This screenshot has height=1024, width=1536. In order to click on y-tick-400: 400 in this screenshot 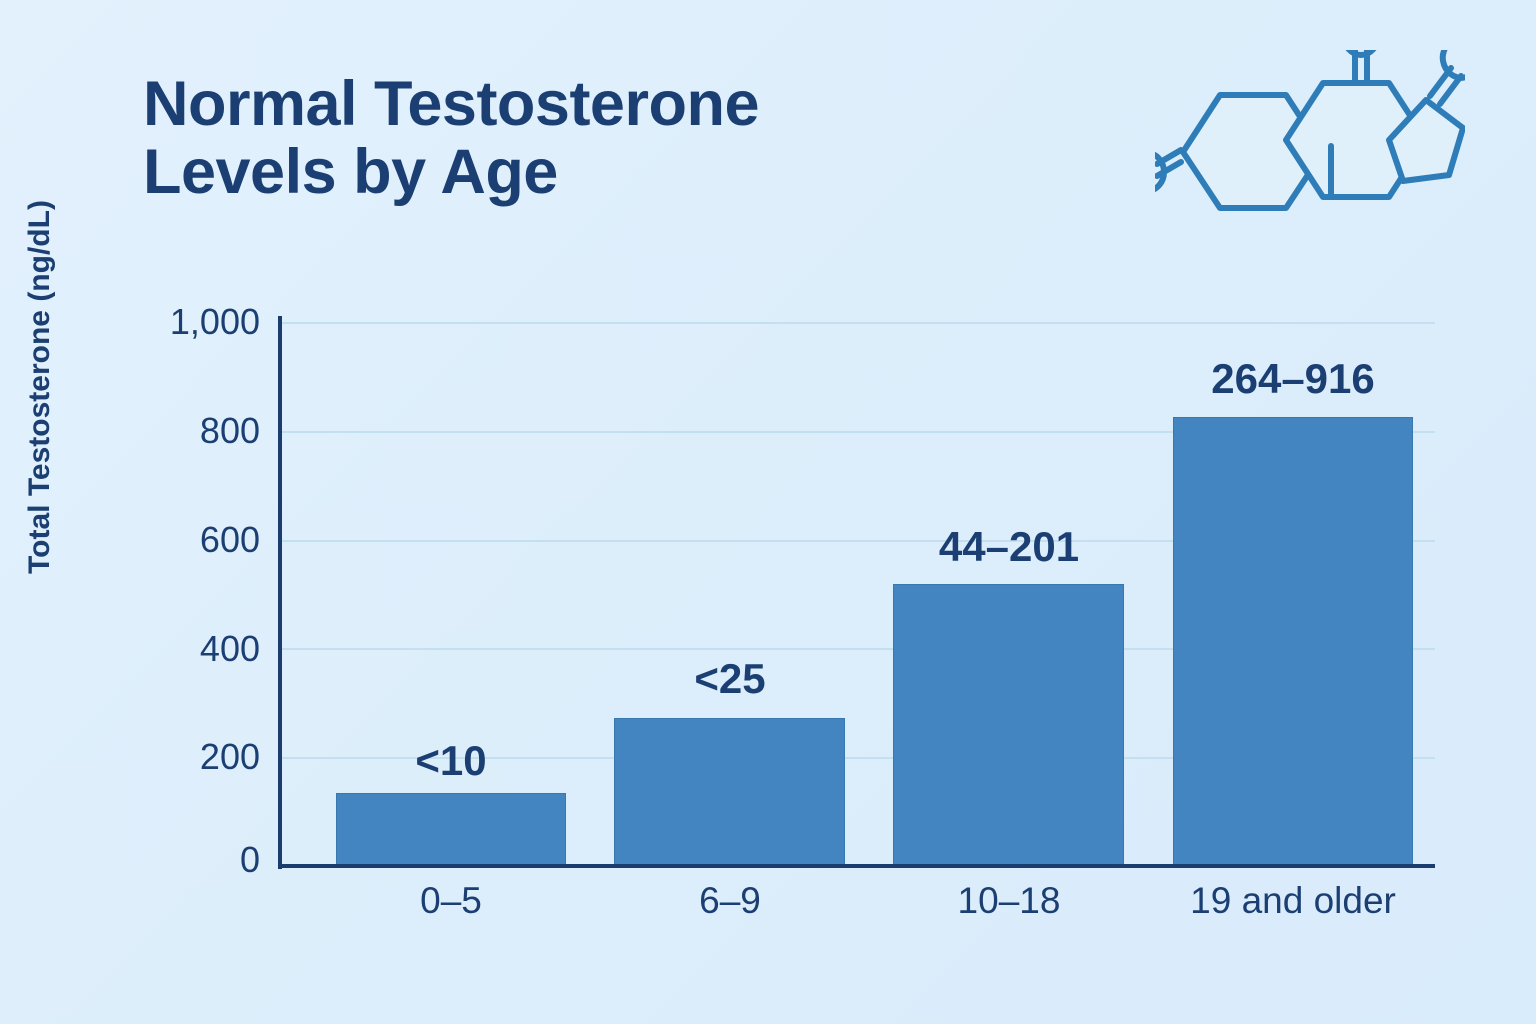, I will do `click(229, 648)`.